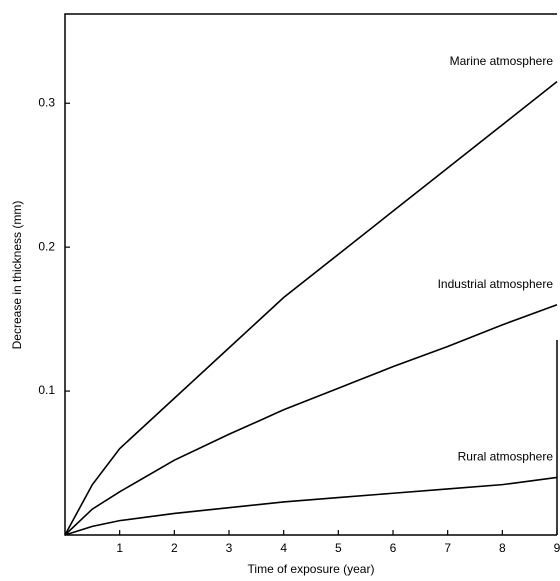 The width and height of the screenshot is (560, 581). I want to click on x-tick-label: 7, so click(447, 548).